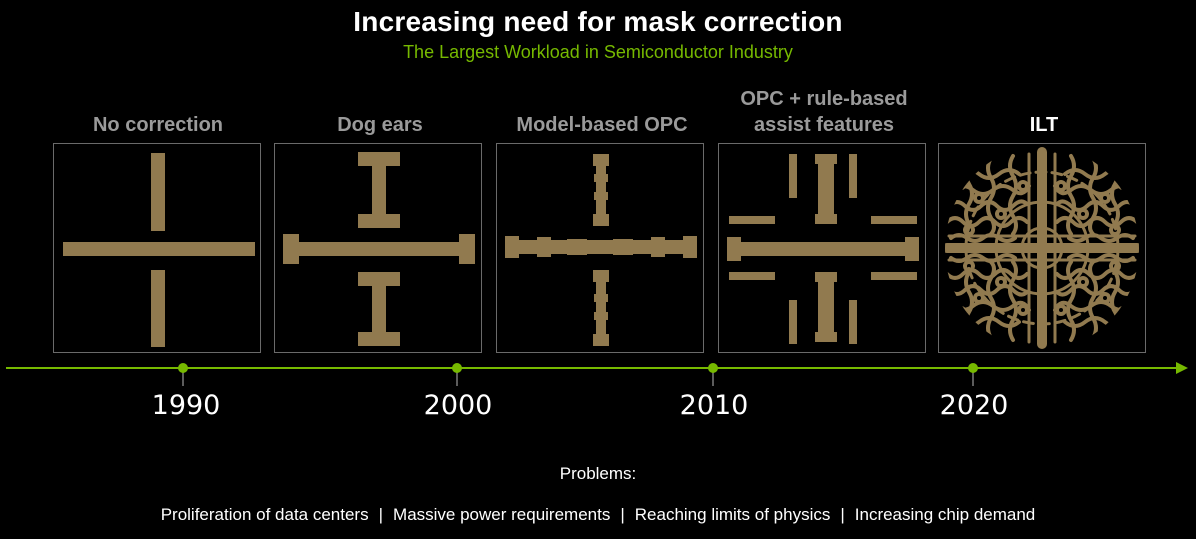 This screenshot has height=539, width=1196. What do you see at coordinates (1044, 125) in the screenshot?
I see `stage-label-ilt: ILT` at bounding box center [1044, 125].